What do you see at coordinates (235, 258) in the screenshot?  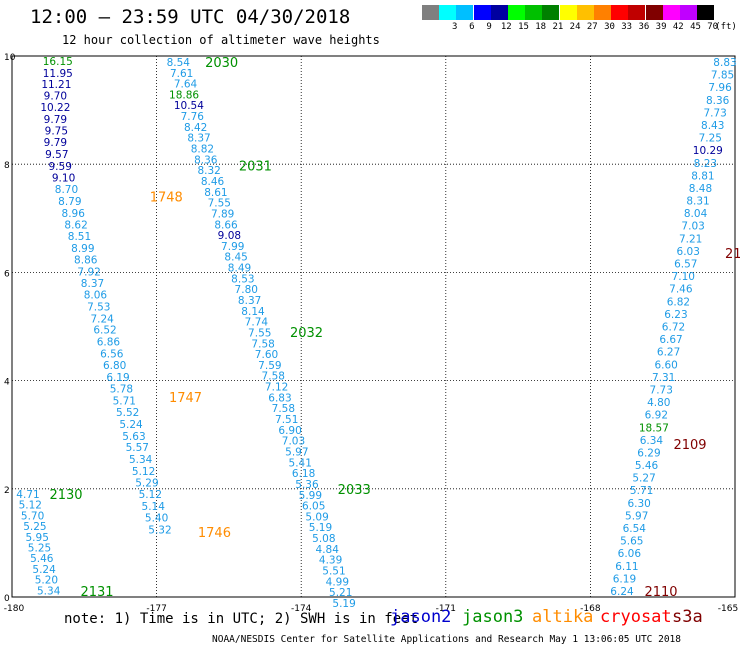 I see `wave-height-value: 8.45` at bounding box center [235, 258].